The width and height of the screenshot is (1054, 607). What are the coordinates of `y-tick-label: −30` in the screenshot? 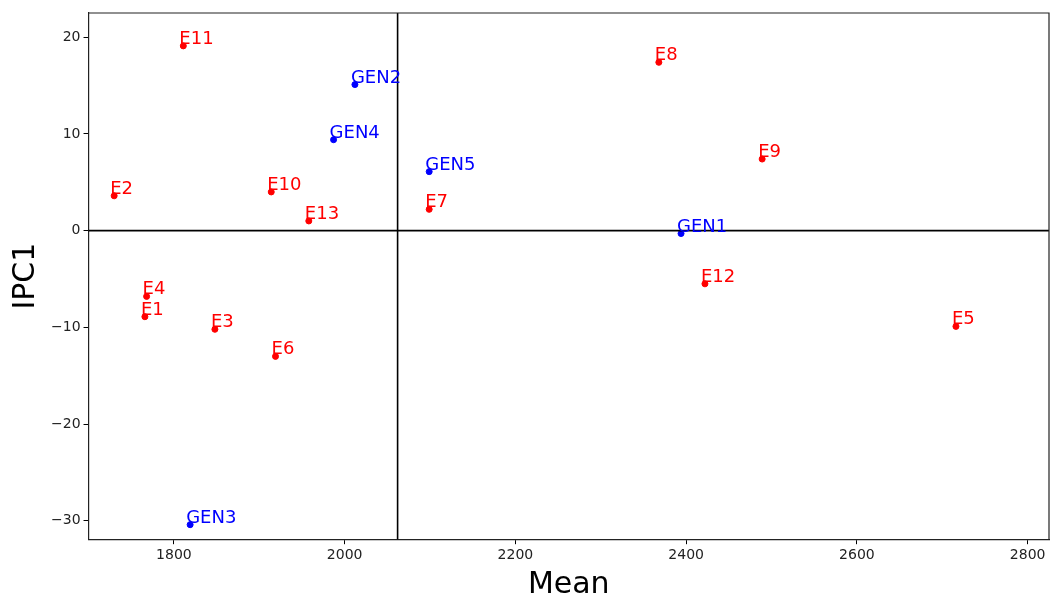 It's located at (66, 519).